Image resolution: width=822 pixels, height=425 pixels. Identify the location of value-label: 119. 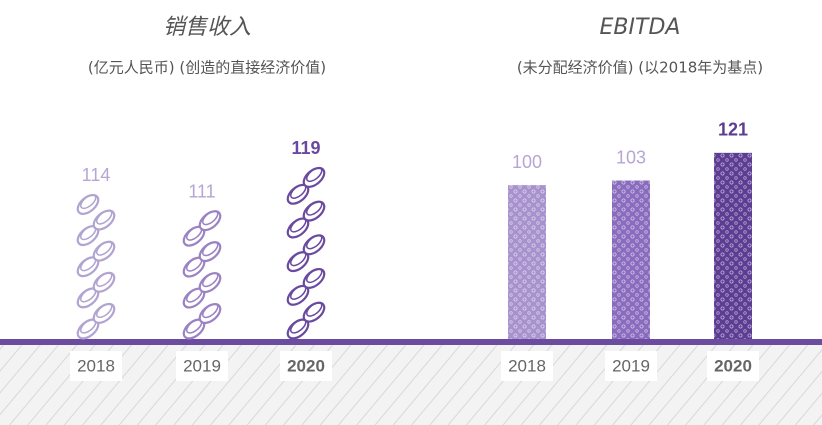
(305, 148).